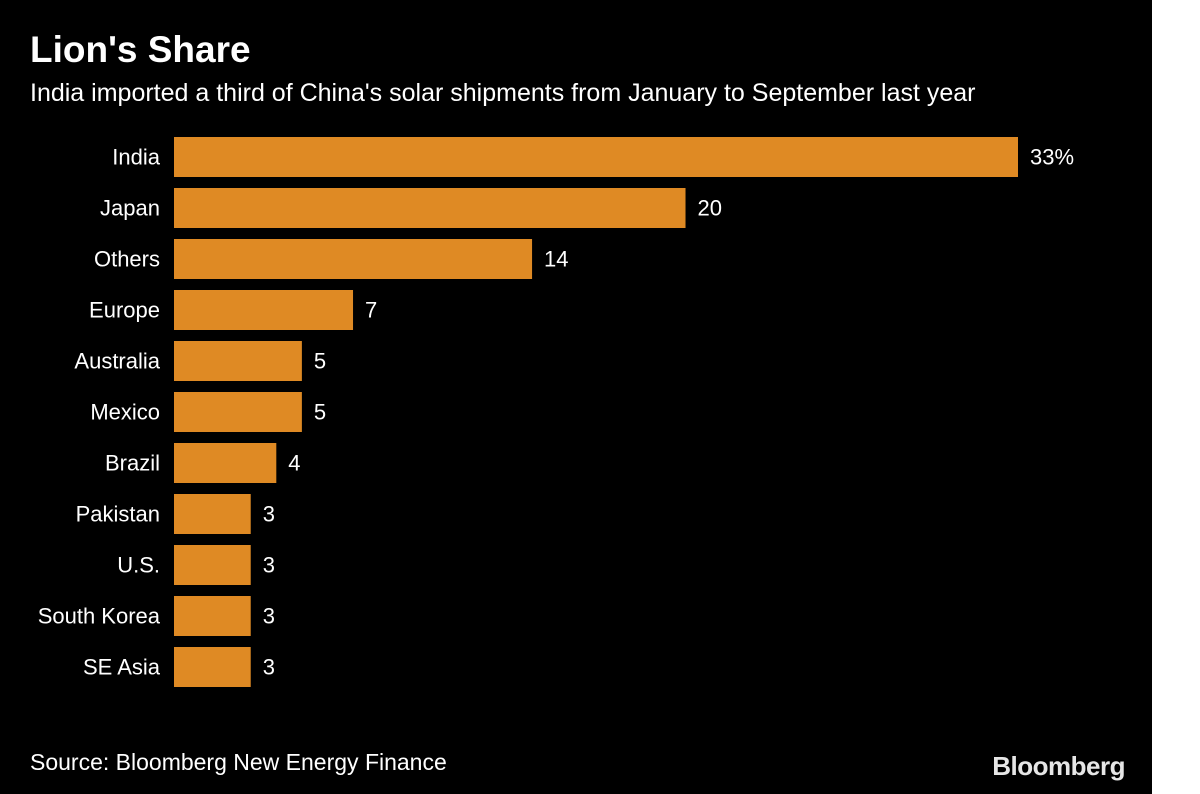 The width and height of the screenshot is (1200, 794). I want to click on bar-mexico, so click(238, 412).